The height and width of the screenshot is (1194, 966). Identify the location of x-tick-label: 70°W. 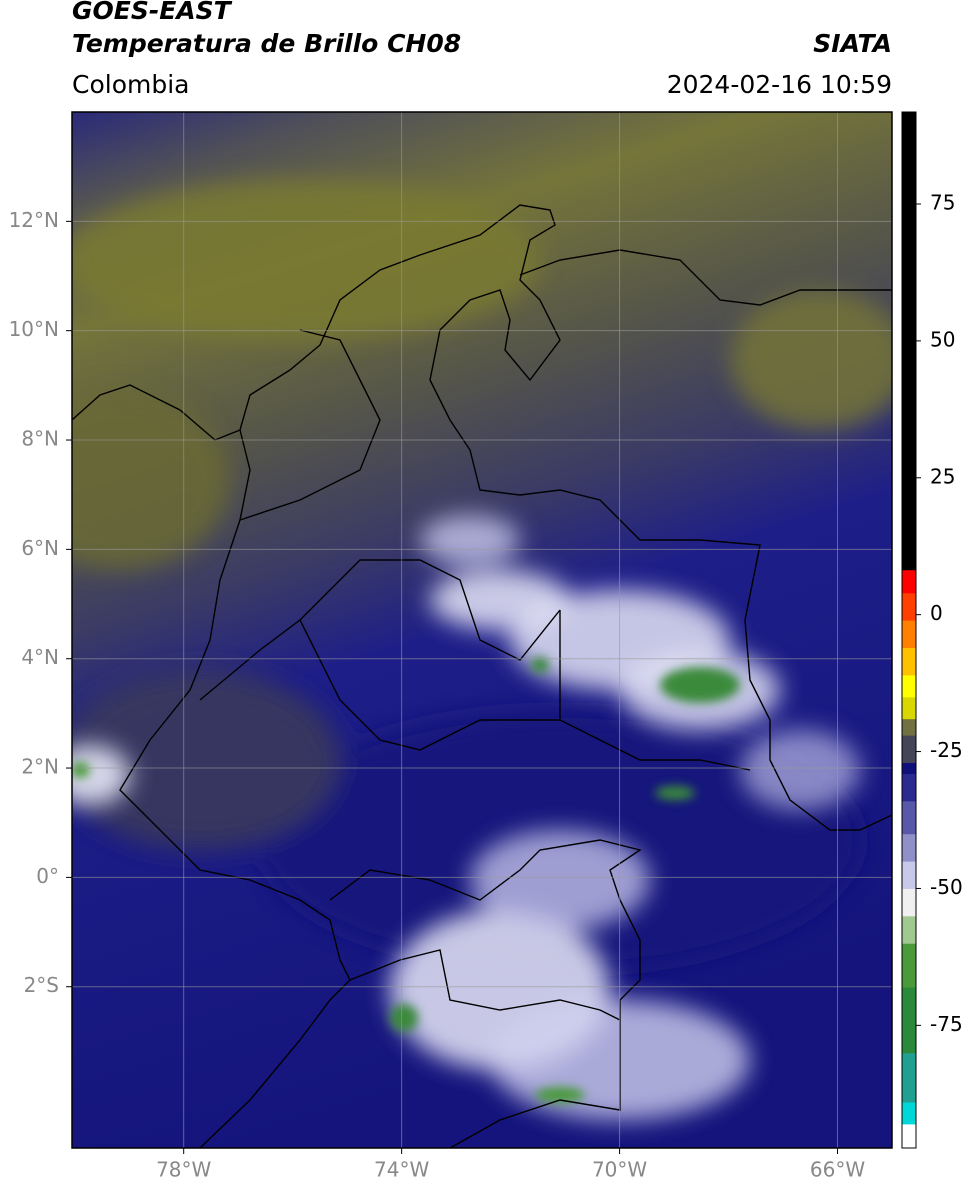
(619, 1170).